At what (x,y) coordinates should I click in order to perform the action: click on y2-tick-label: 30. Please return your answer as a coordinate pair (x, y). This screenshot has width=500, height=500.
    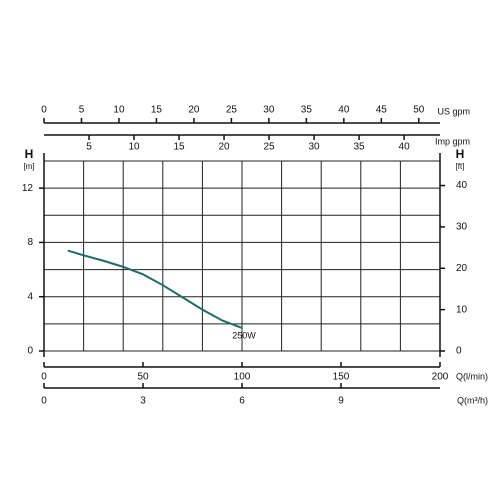
    Looking at the image, I should click on (462, 227).